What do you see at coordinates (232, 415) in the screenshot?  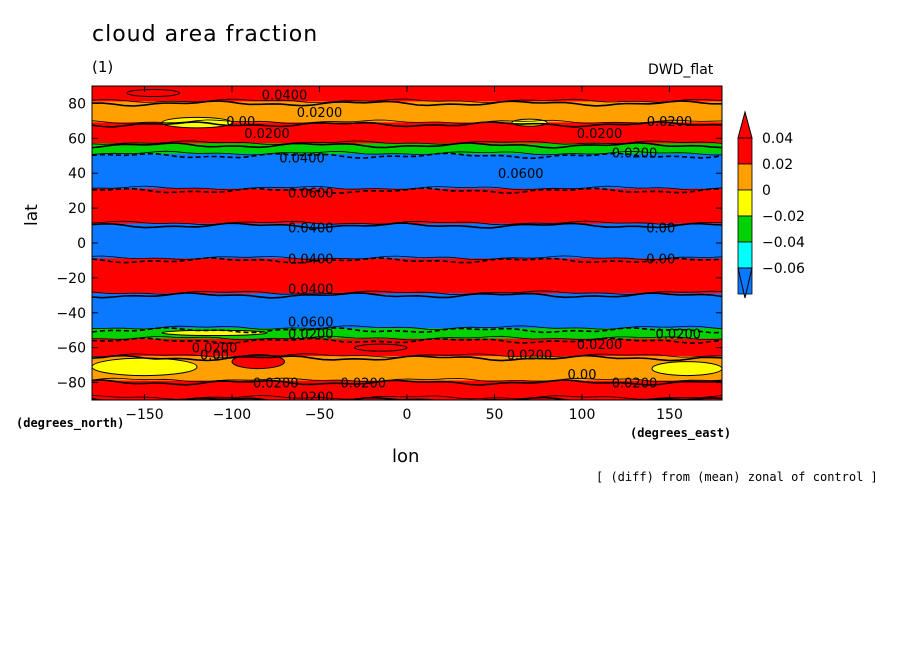 I see `x-tick-label: −100` at bounding box center [232, 415].